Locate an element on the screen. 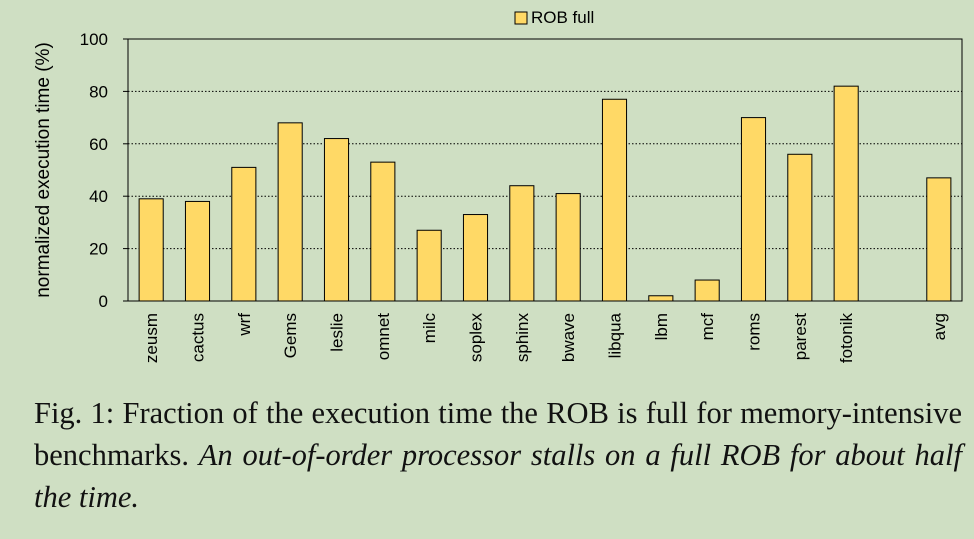 The image size is (974, 539). x-tick-label: avg is located at coordinates (939, 326).